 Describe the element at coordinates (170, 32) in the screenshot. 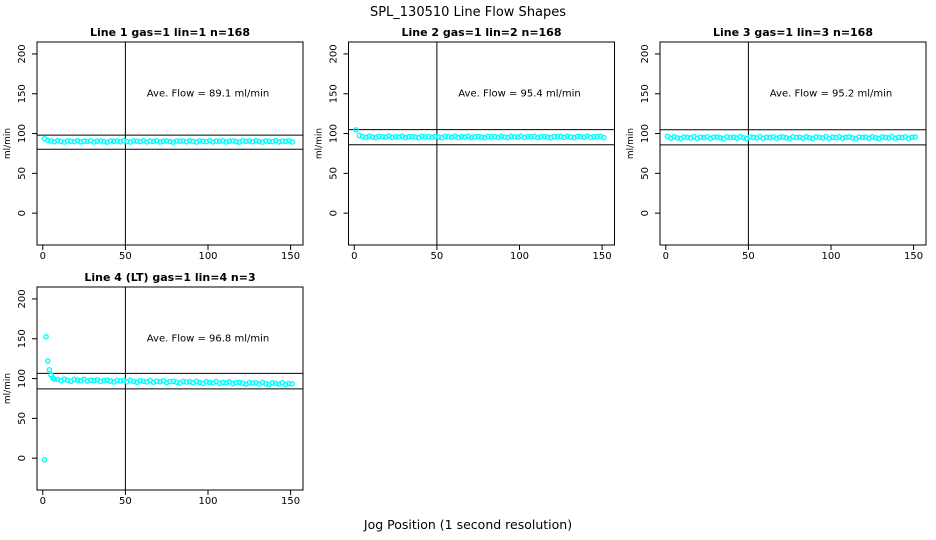

I see `panel-title: Line 1 gas=1 lin=1 n=168` at that location.